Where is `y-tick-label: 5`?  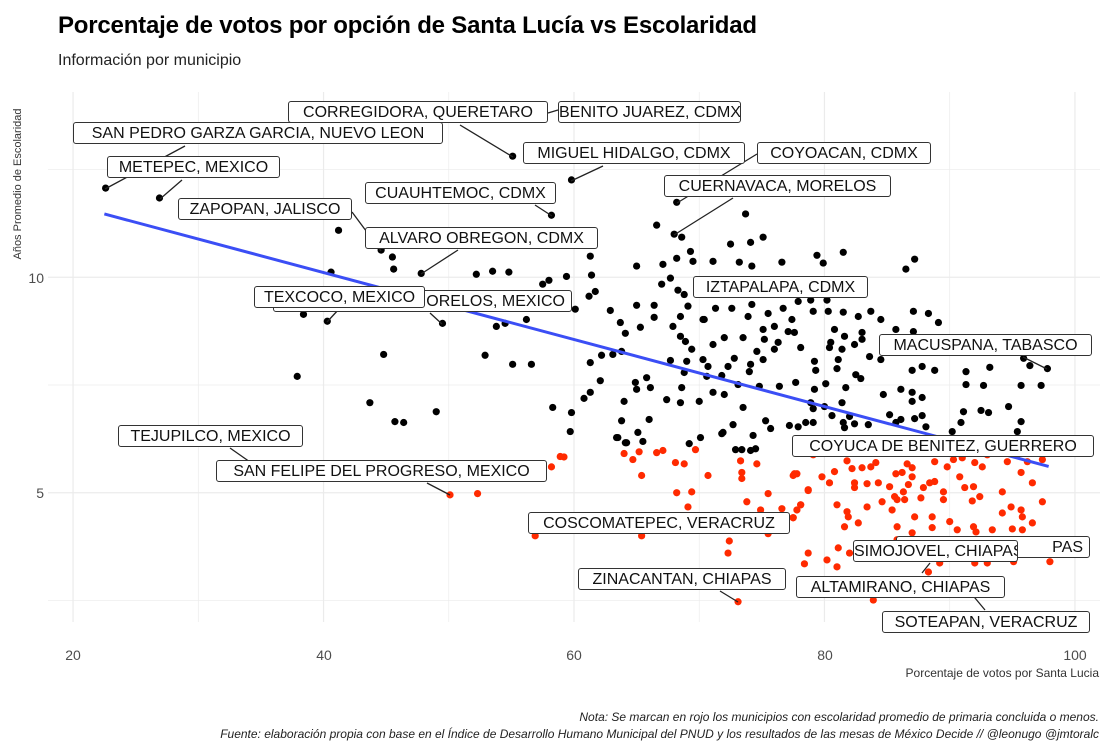 y-tick-label: 5 is located at coordinates (40, 493).